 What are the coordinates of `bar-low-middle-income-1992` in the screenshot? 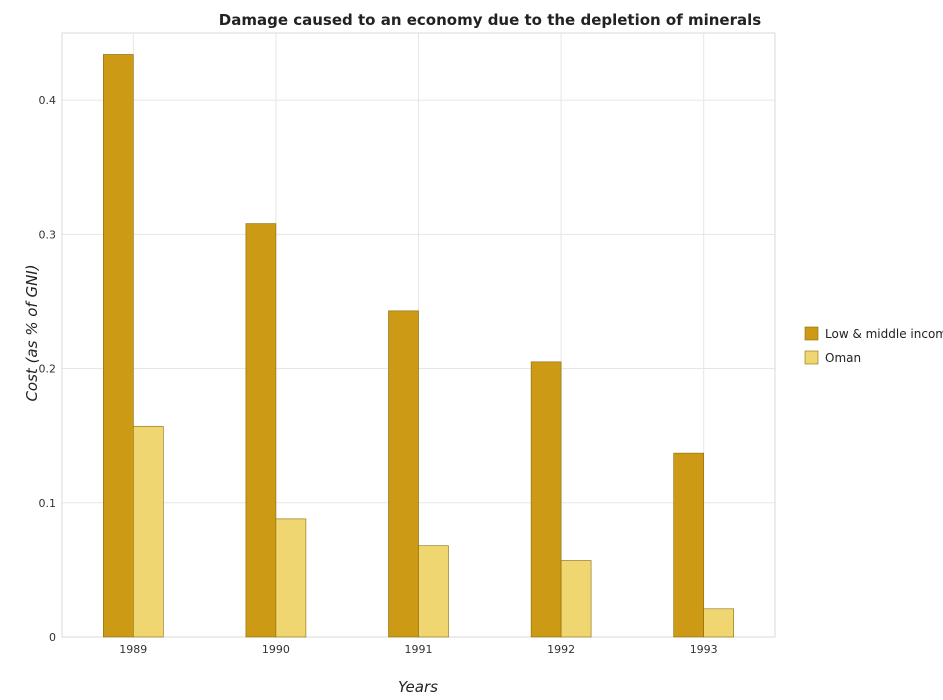 It's located at (546, 499).